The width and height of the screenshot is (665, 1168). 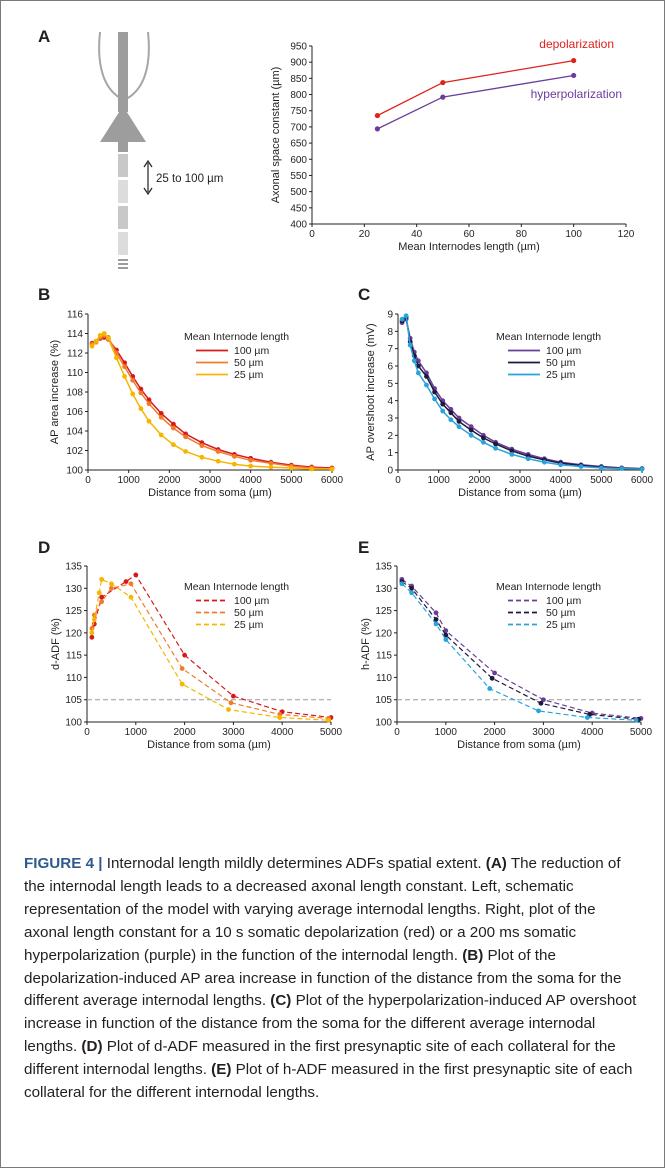 What do you see at coordinates (73, 589) in the screenshot?
I see `y-tick-label: 130` at bounding box center [73, 589].